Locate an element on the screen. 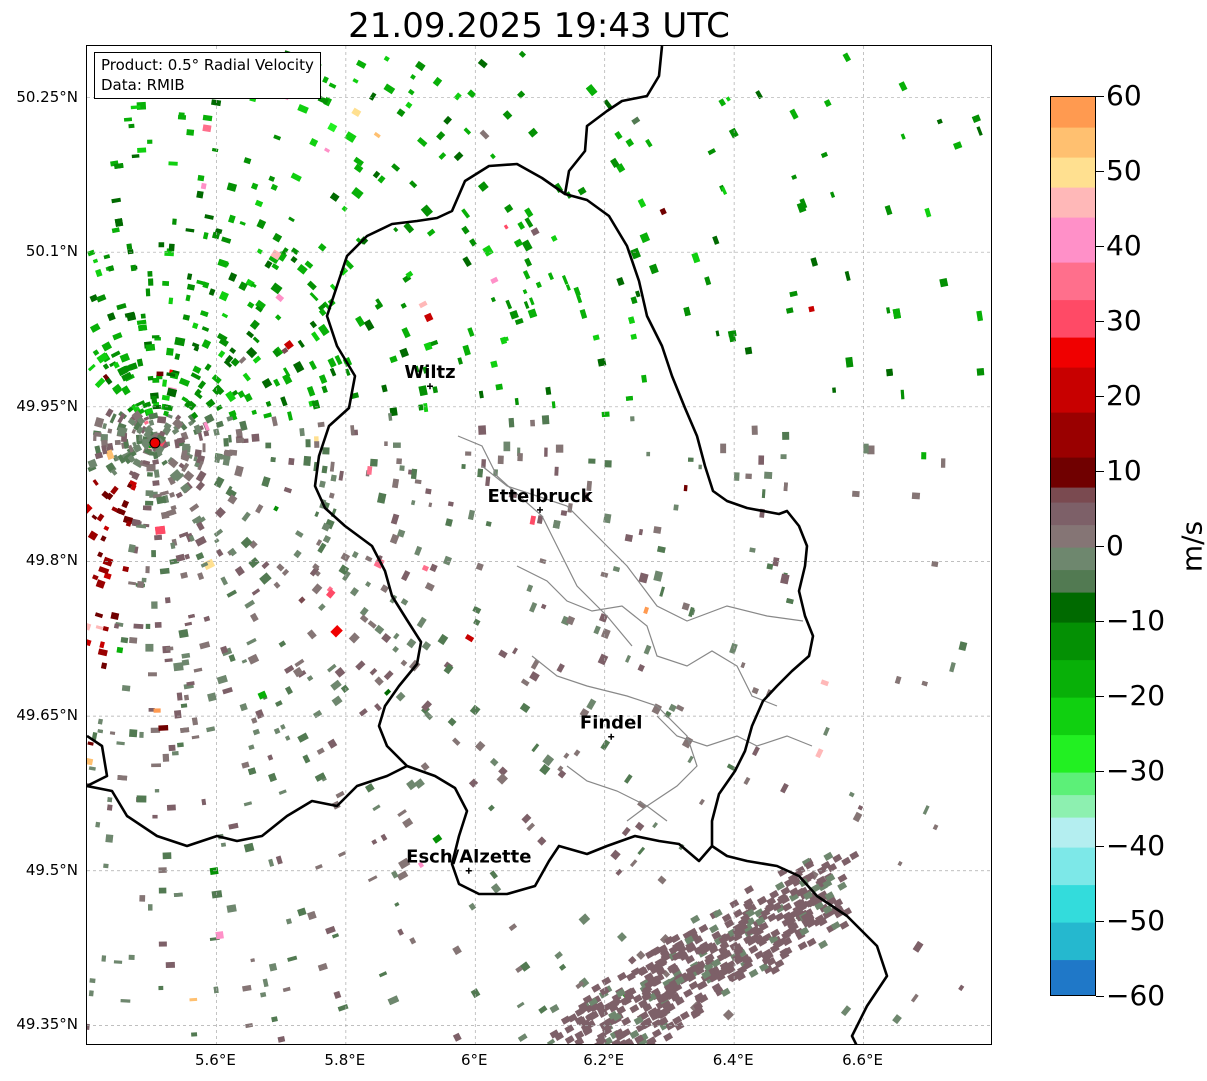 Image resolution: width=1207 pixels, height=1081 pixels. lat-tick-label: 49.8°N is located at coordinates (51, 560).